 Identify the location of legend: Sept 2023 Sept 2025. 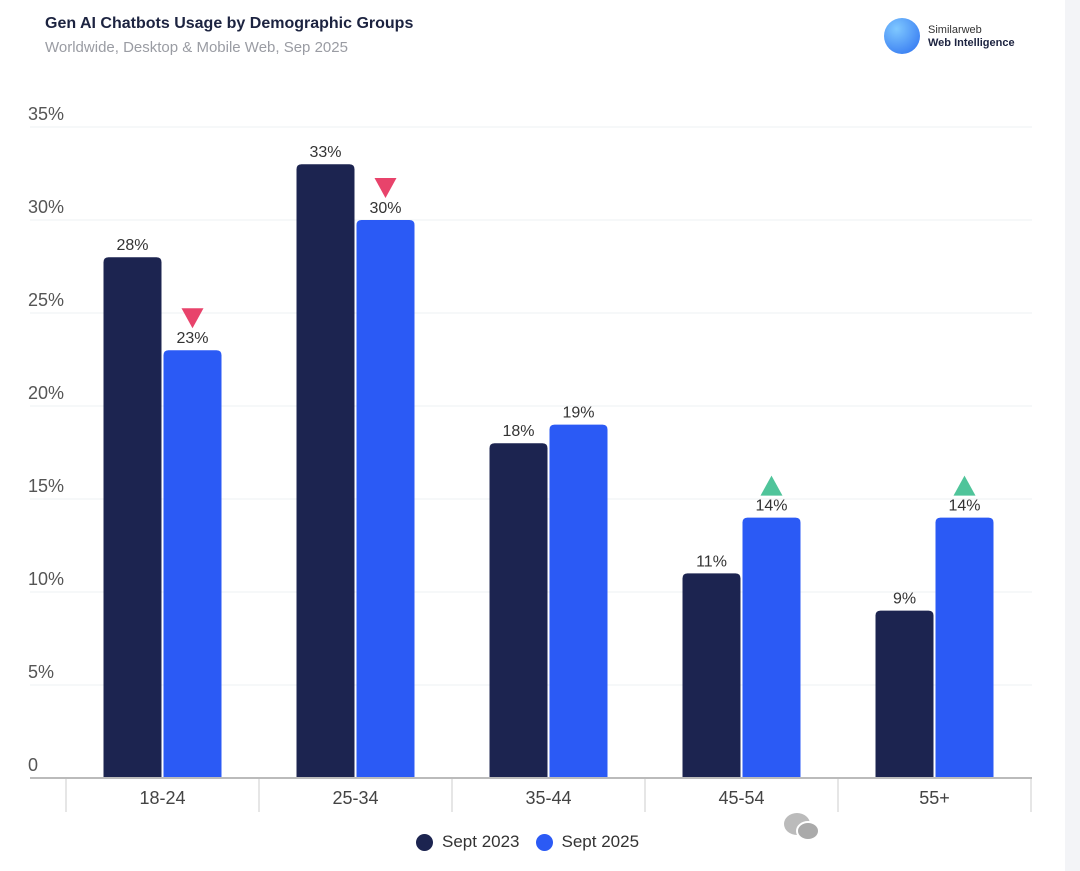
(535, 842).